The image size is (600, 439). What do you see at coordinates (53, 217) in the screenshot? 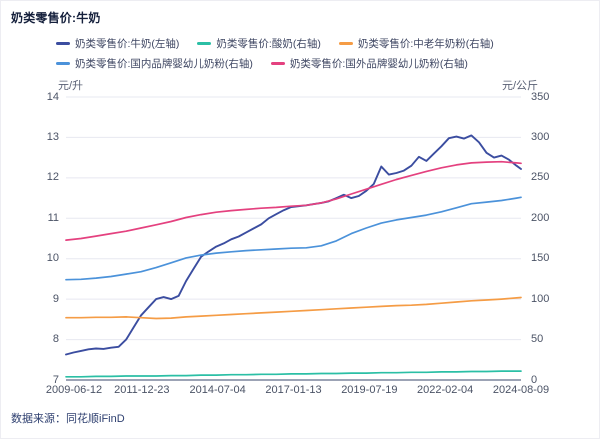
I see `left-axis-tick-label: 11` at bounding box center [53, 217].